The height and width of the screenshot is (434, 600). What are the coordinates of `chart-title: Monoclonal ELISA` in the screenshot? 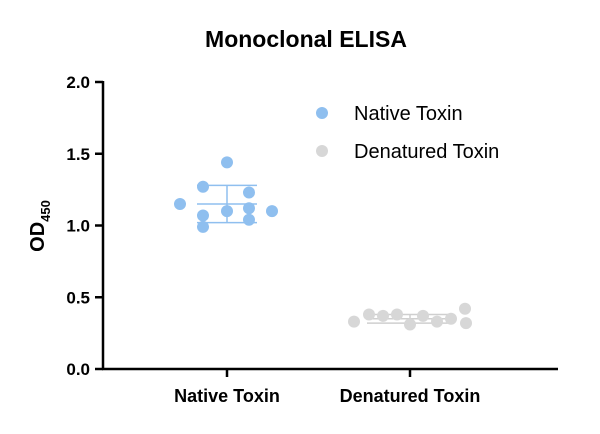 It's located at (306, 39).